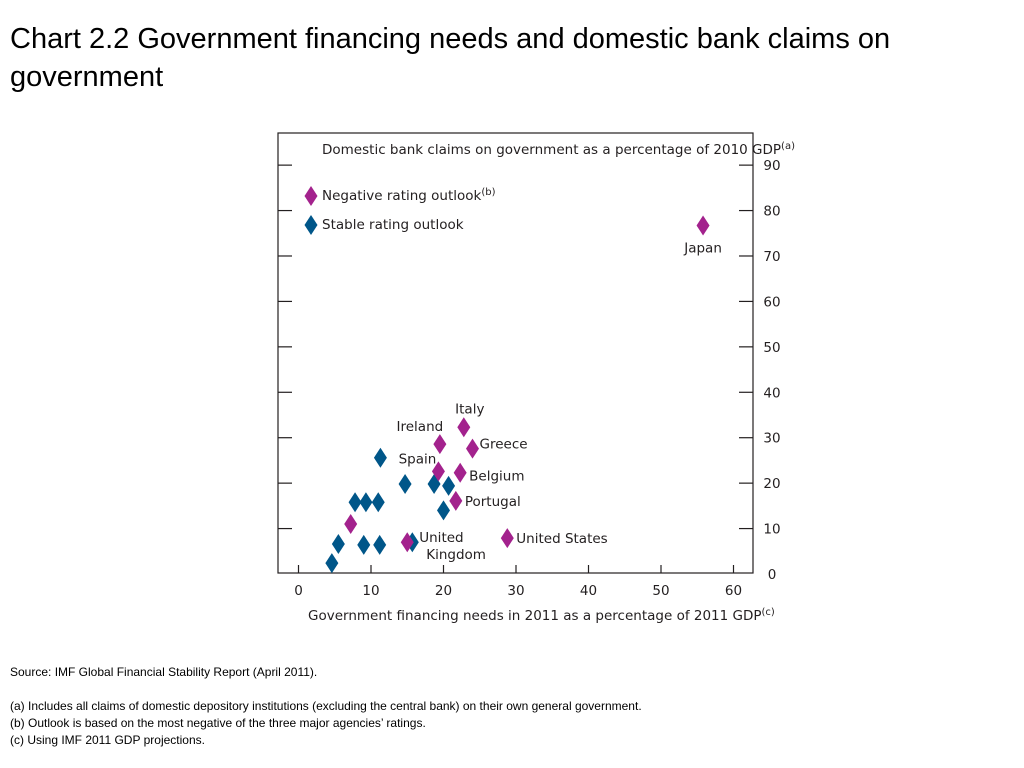  Describe the element at coordinates (311, 225) in the screenshot. I see `legend-stable-marker` at that location.